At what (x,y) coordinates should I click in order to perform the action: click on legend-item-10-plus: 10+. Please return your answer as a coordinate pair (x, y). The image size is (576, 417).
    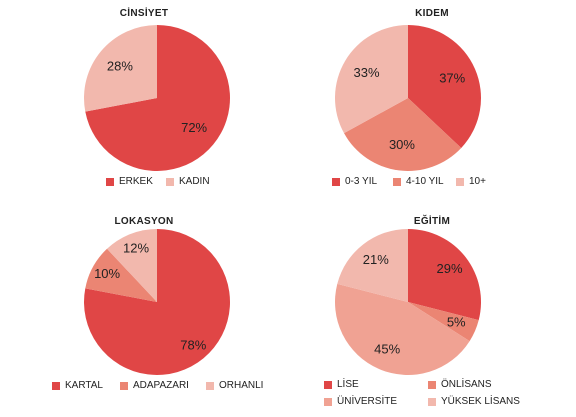
    Looking at the image, I should click on (471, 181).